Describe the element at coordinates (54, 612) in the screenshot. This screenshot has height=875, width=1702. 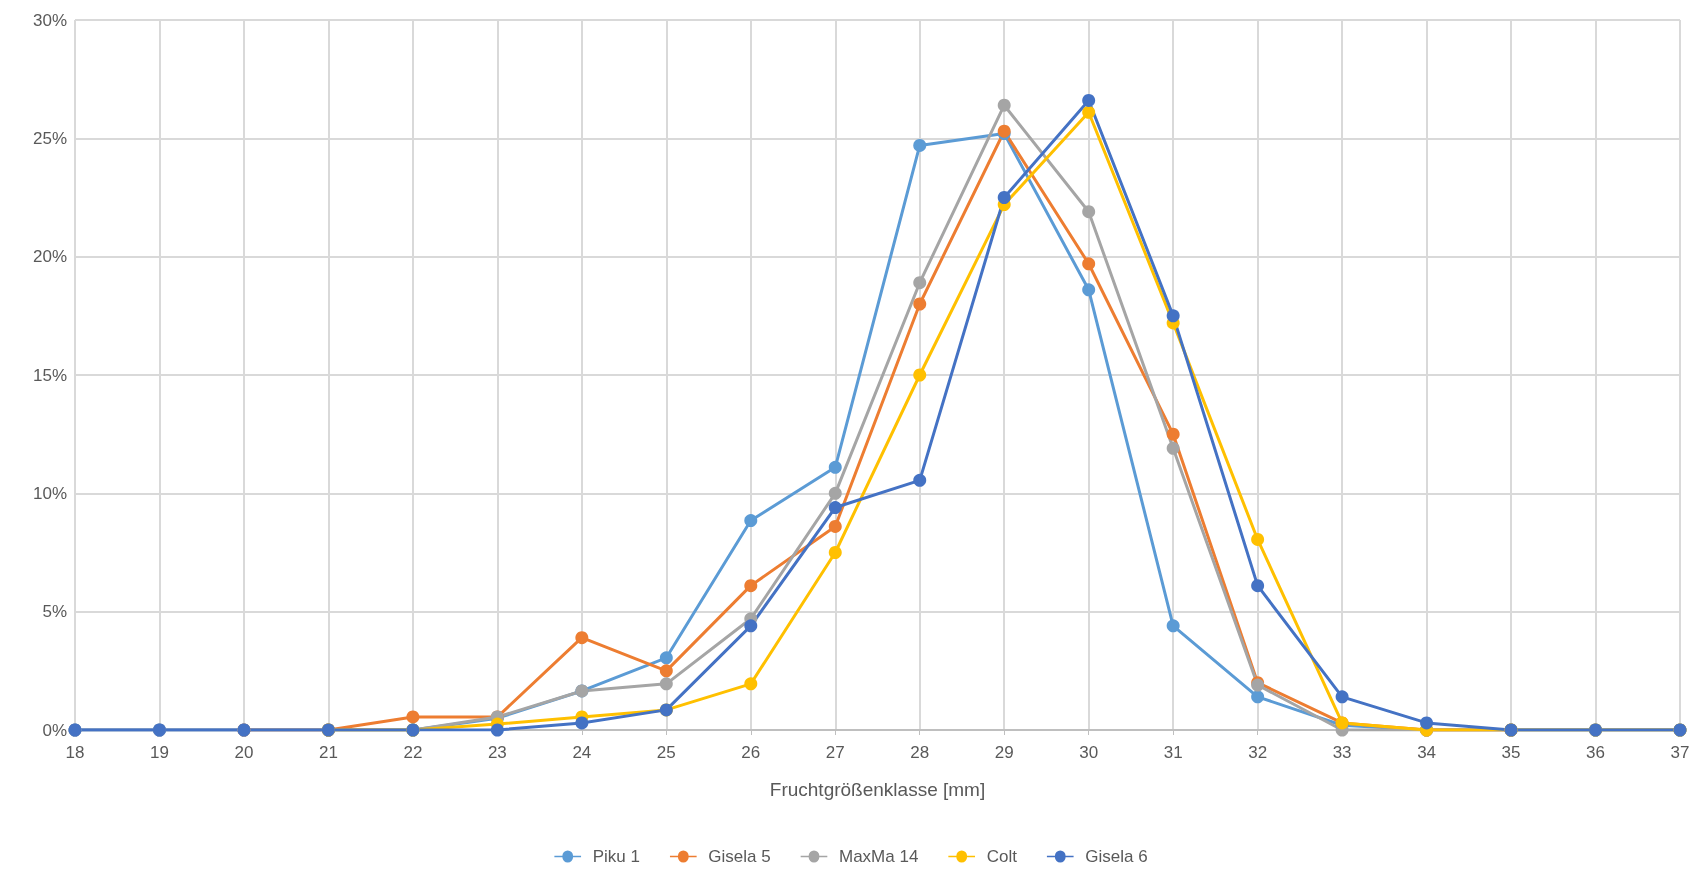
I see `y-tick-label: 5%` at that location.